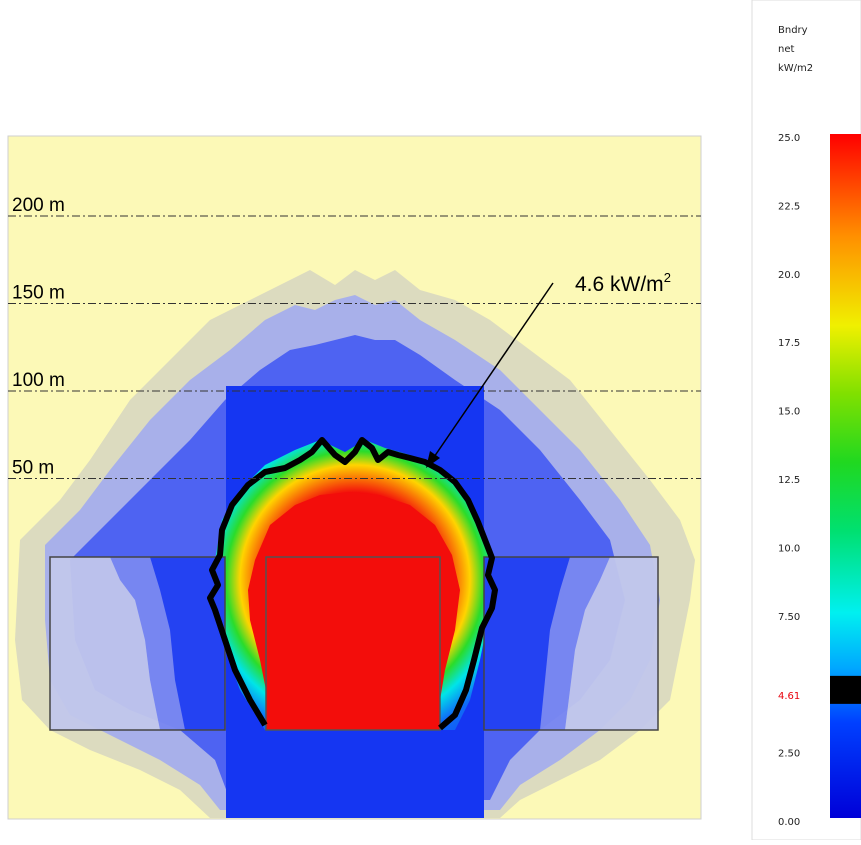 Image resolution: width=861 pixels, height=845 pixels. Describe the element at coordinates (38, 293) in the screenshot. I see `distance-label-150: 150 m` at that location.